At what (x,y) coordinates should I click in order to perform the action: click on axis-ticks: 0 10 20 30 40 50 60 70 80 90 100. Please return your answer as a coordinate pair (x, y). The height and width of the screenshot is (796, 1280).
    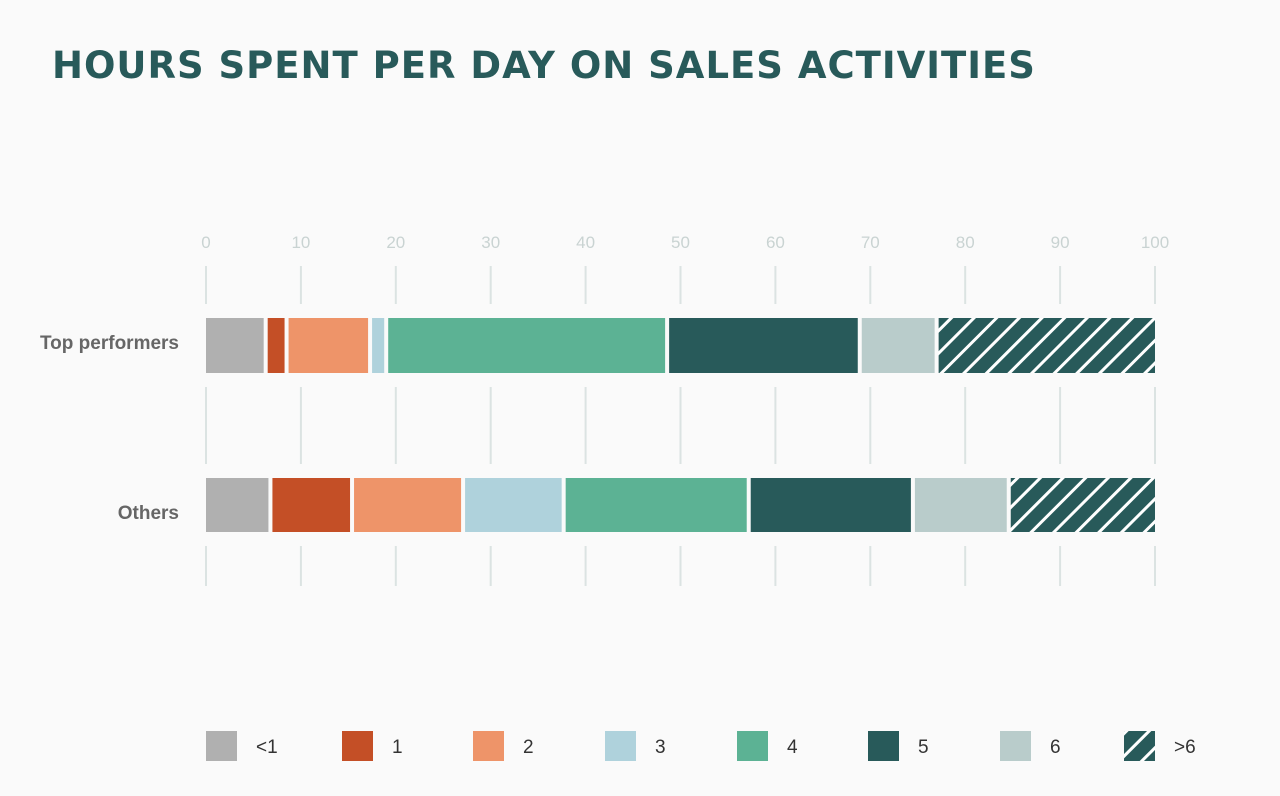
    Looking at the image, I should click on (685, 242).